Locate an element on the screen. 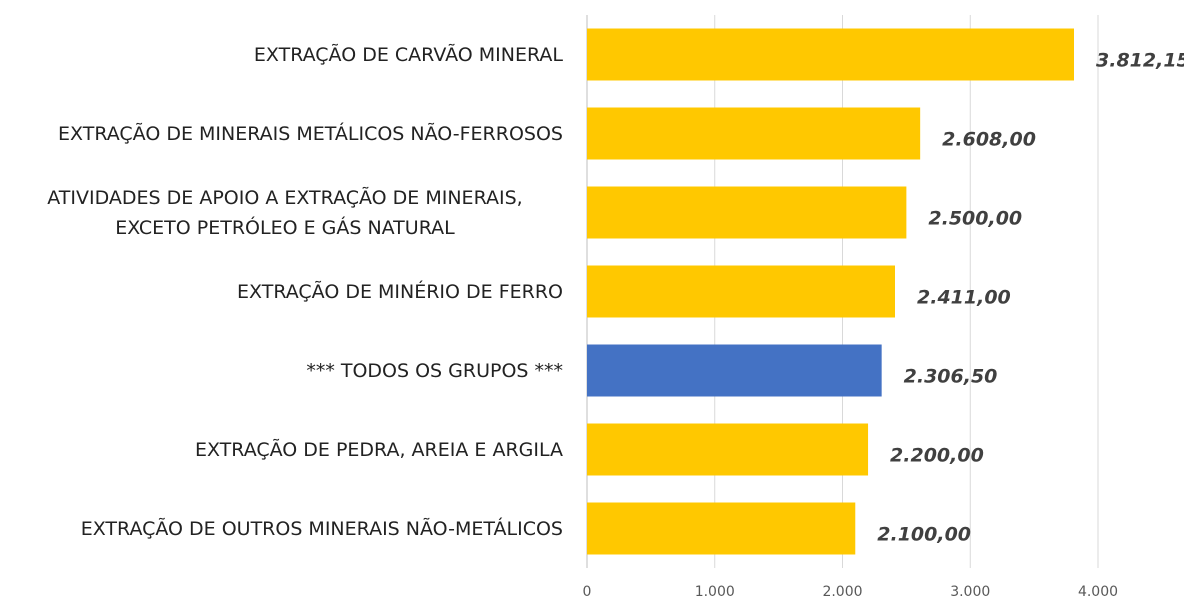  y-tick-label-box: *** TODOS OS GRUPOS *** is located at coordinates (283, 370).